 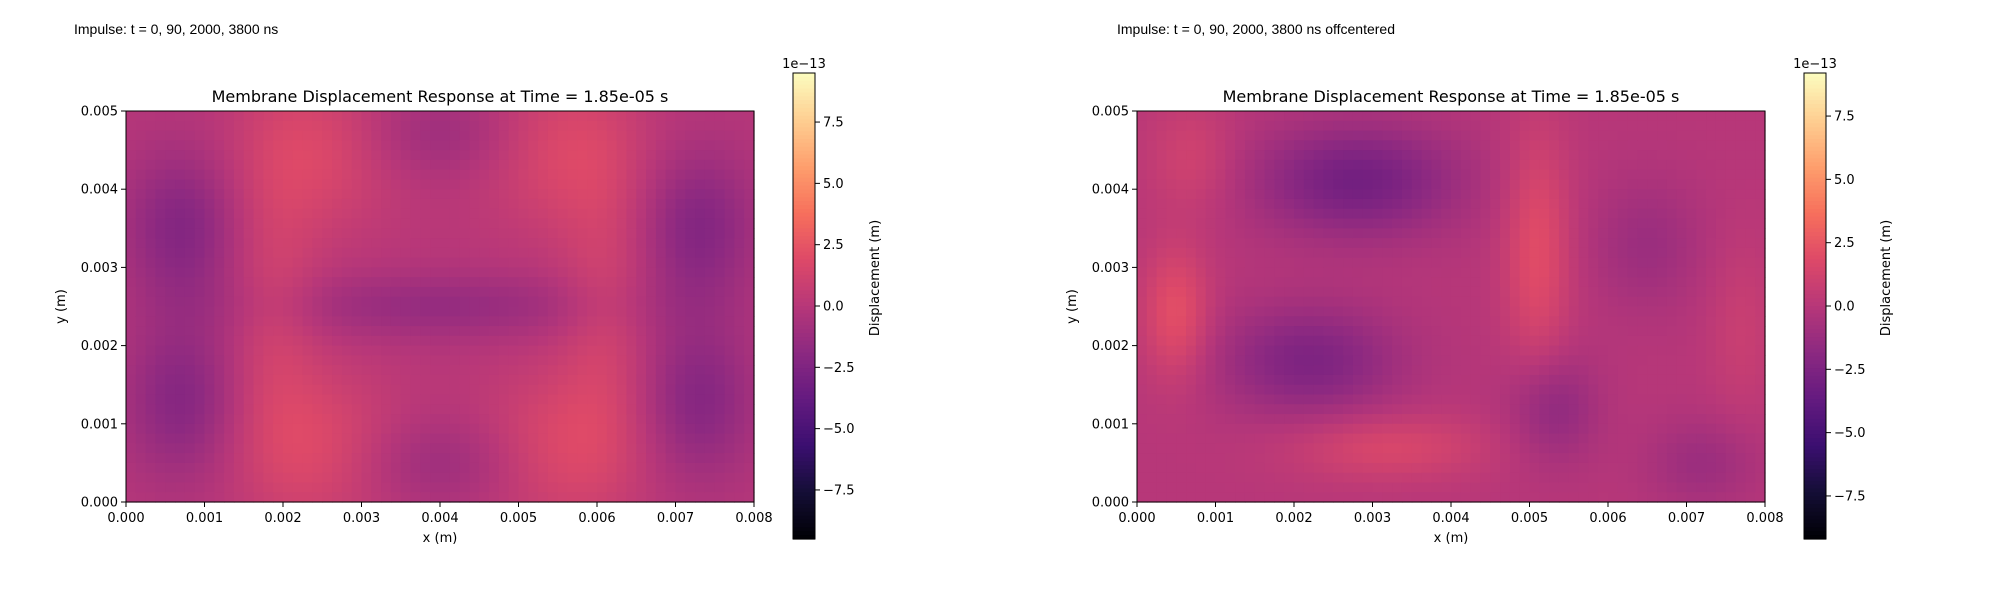 What do you see at coordinates (804, 91) in the screenshot?
I see `colorbar-swatch` at bounding box center [804, 91].